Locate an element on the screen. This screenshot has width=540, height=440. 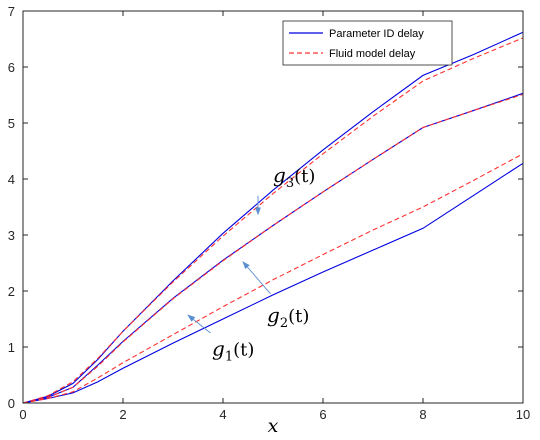
y-tick-label: 4 is located at coordinates (11, 179).